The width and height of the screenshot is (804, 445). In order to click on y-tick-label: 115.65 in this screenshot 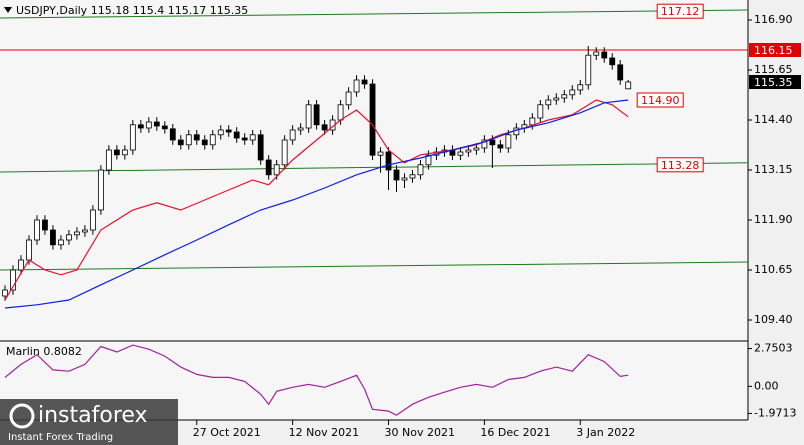, I will do `click(773, 69)`.